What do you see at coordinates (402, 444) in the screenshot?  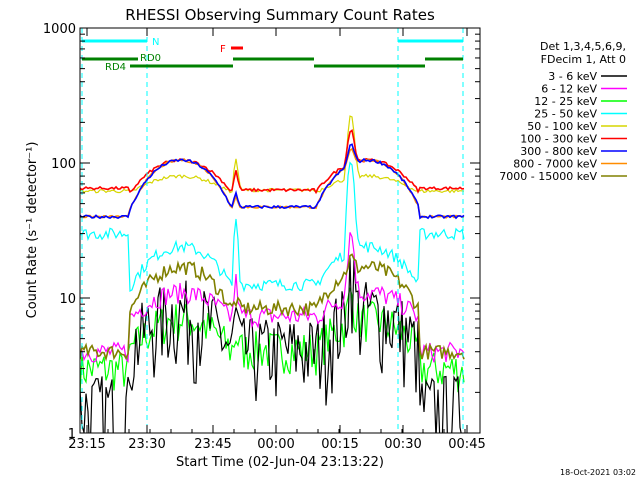 I see `x-tick-label: 00:30` at bounding box center [402, 444].